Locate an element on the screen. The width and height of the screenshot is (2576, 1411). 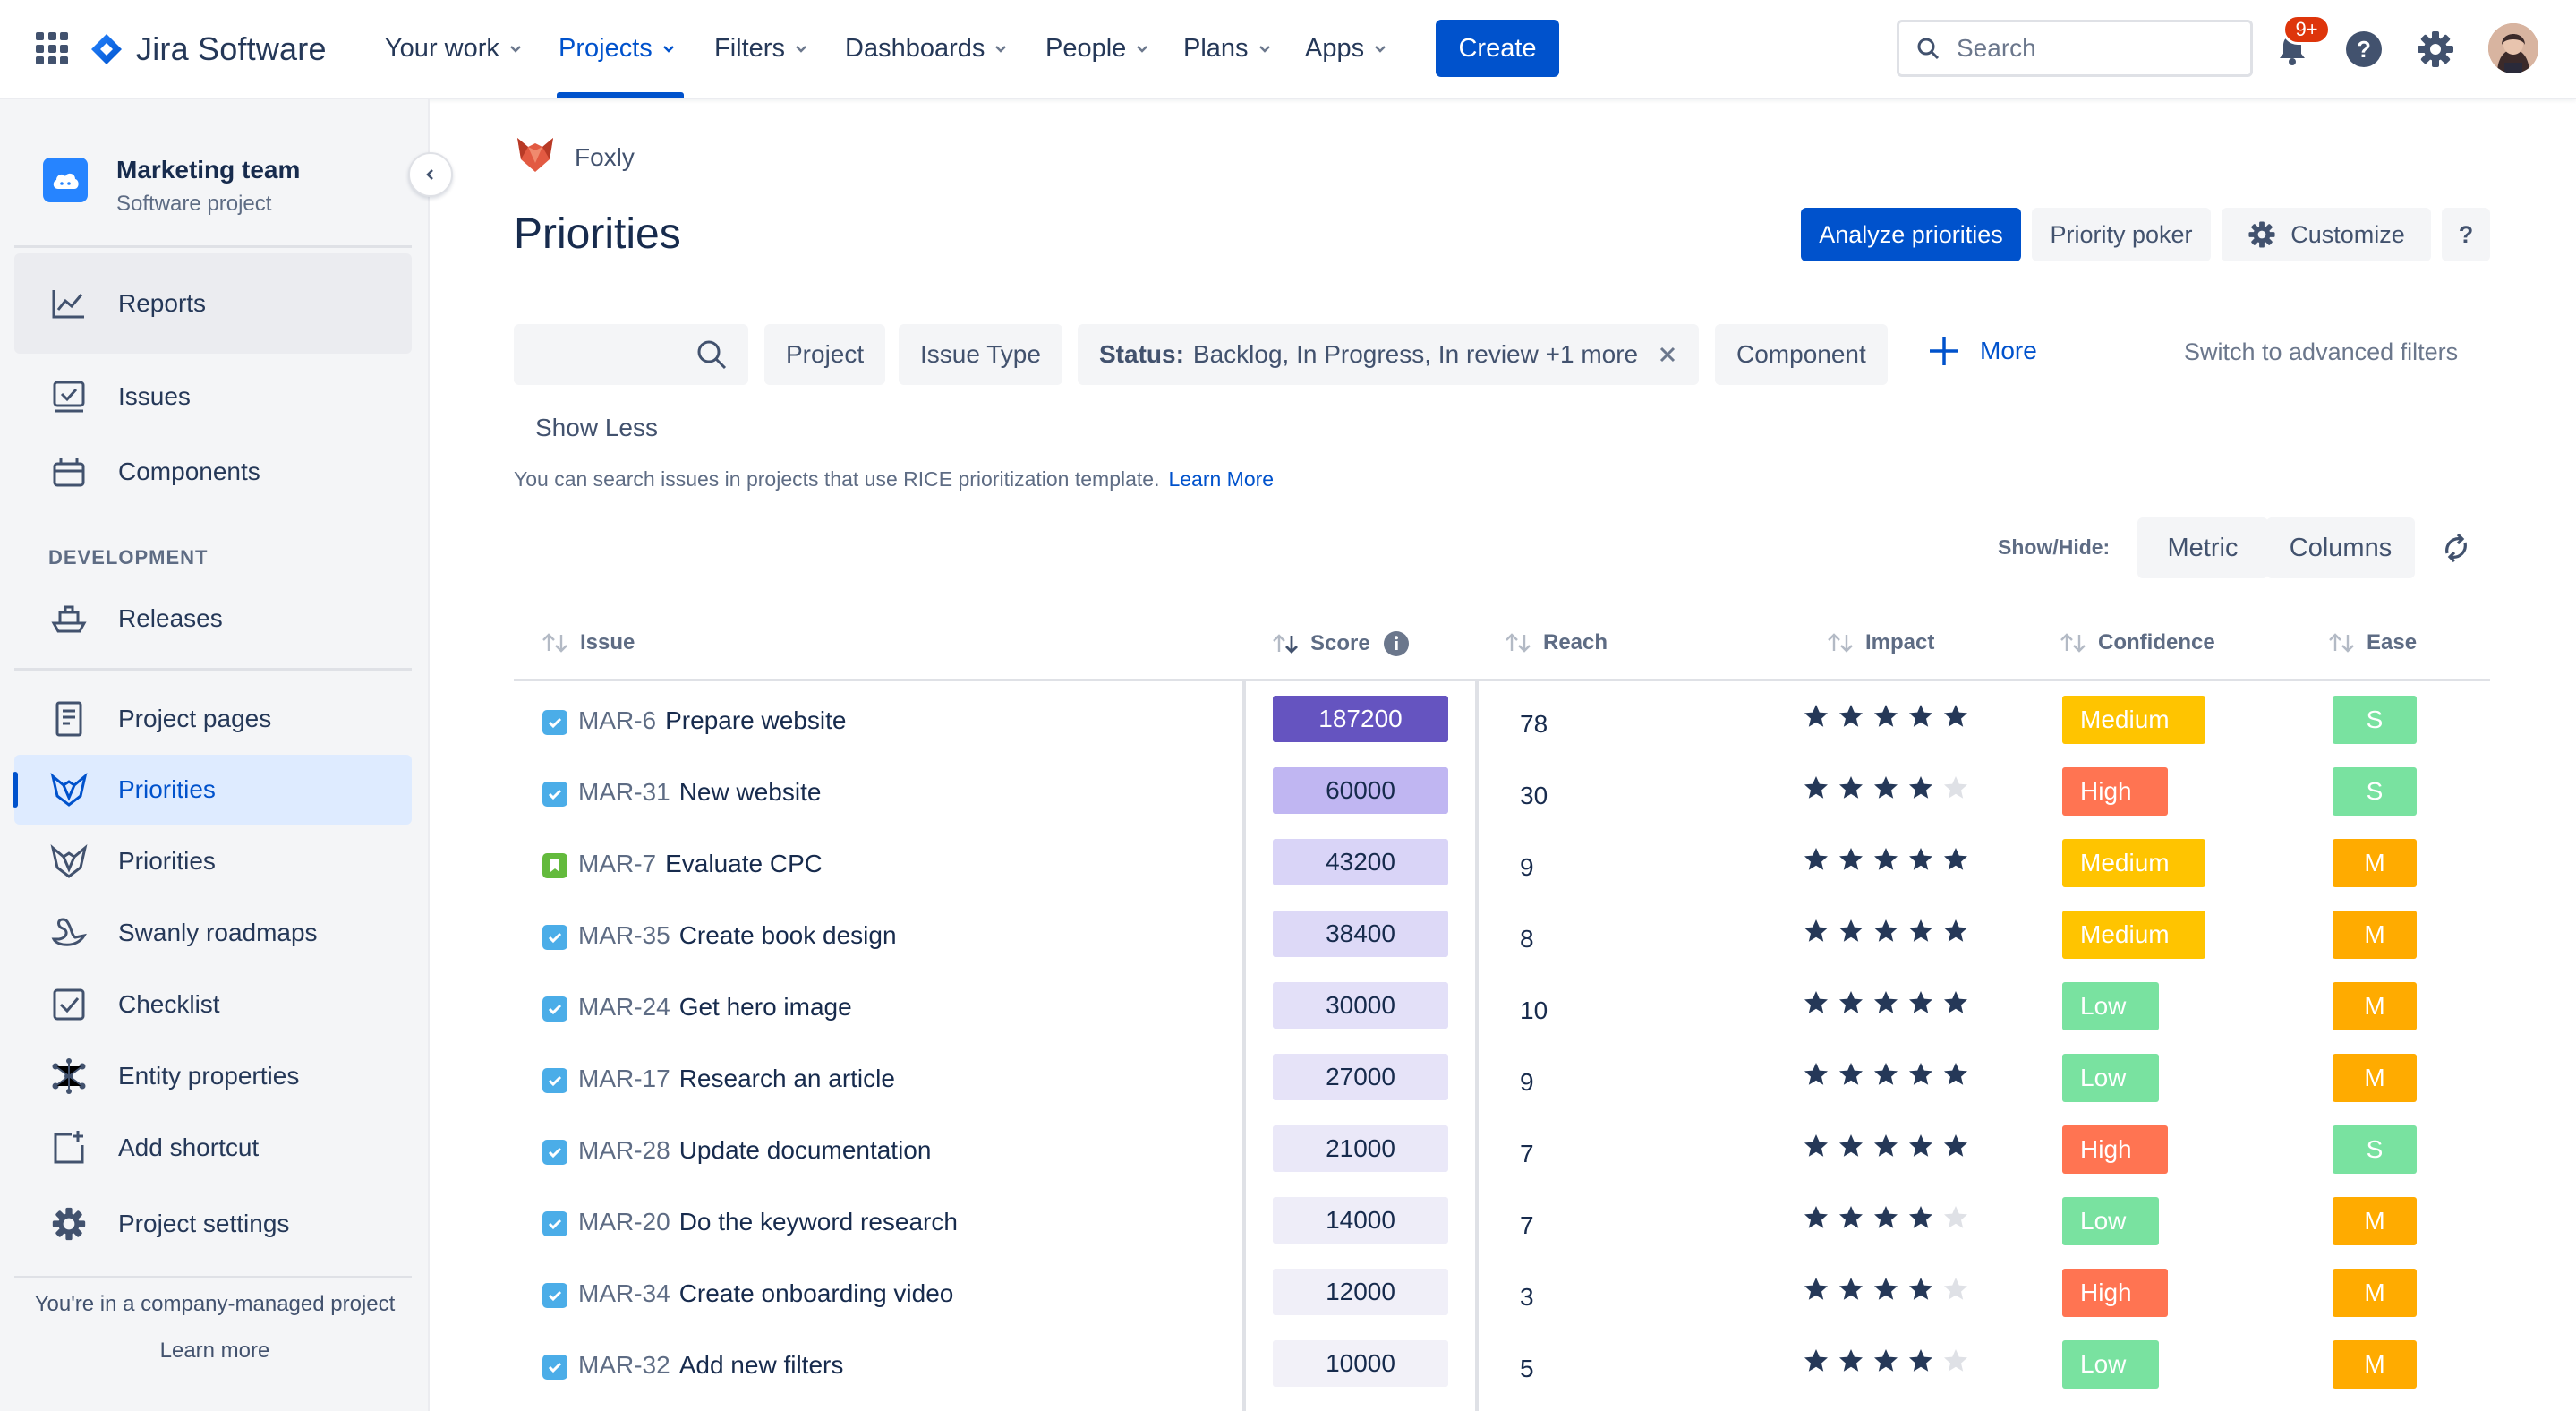
star-empty-icon is located at coordinates (1955, 787).